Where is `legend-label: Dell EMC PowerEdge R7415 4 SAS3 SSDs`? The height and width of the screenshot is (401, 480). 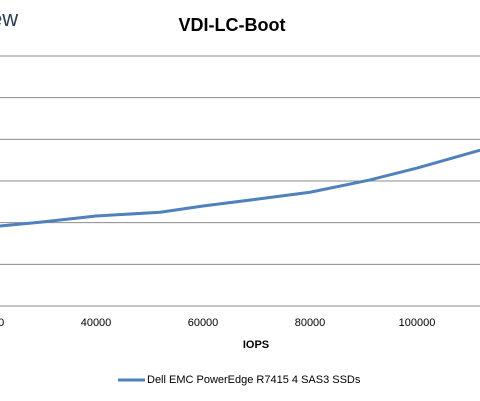 legend-label: Dell EMC PowerEdge R7415 4 SAS3 SSDs is located at coordinates (254, 380).